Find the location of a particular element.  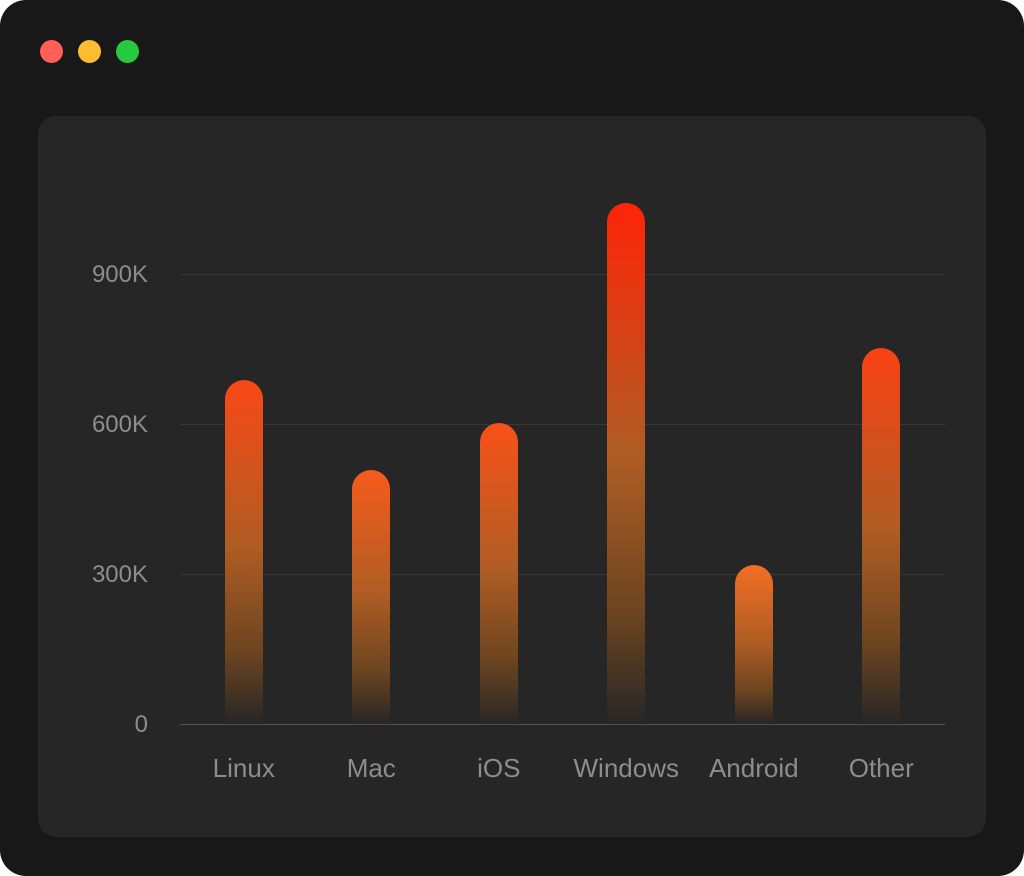

bar-mac is located at coordinates (371, 597).